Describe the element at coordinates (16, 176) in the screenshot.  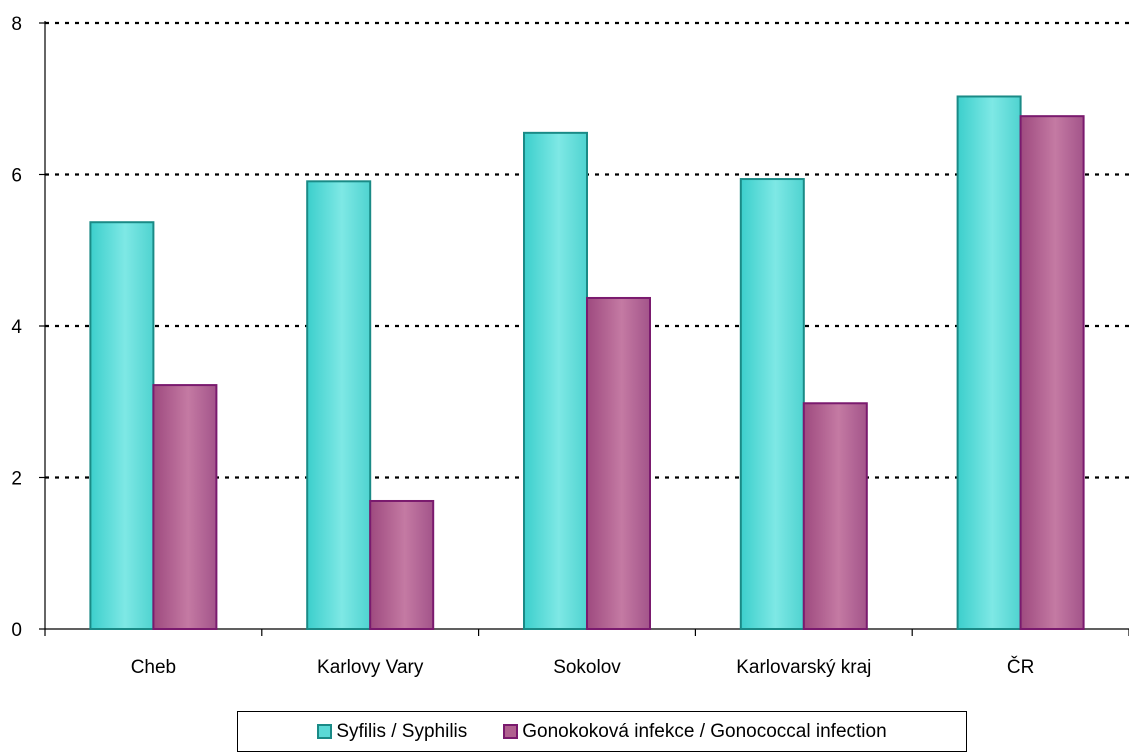
I see `y-tick-label: 6` at that location.